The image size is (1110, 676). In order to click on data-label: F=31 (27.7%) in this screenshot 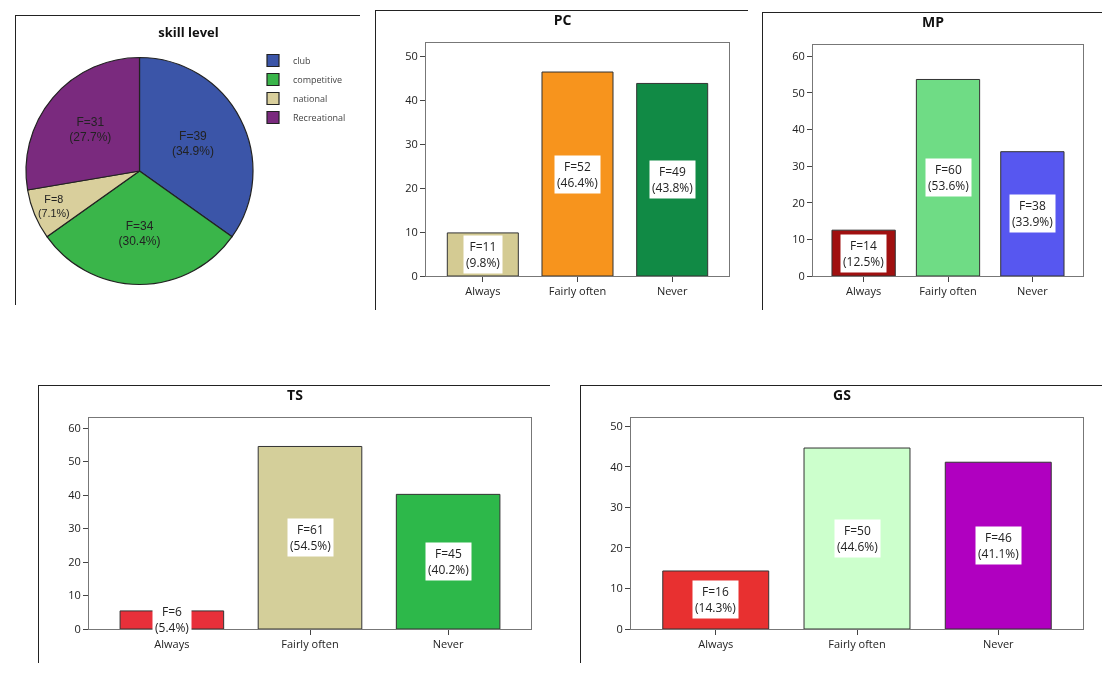, I will do `click(90, 129)`.